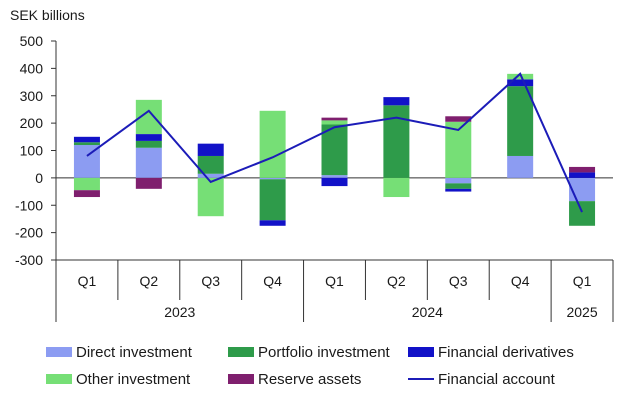 The image size is (628, 405). What do you see at coordinates (134, 352) in the screenshot?
I see `legend-label: Direct investment` at bounding box center [134, 352].